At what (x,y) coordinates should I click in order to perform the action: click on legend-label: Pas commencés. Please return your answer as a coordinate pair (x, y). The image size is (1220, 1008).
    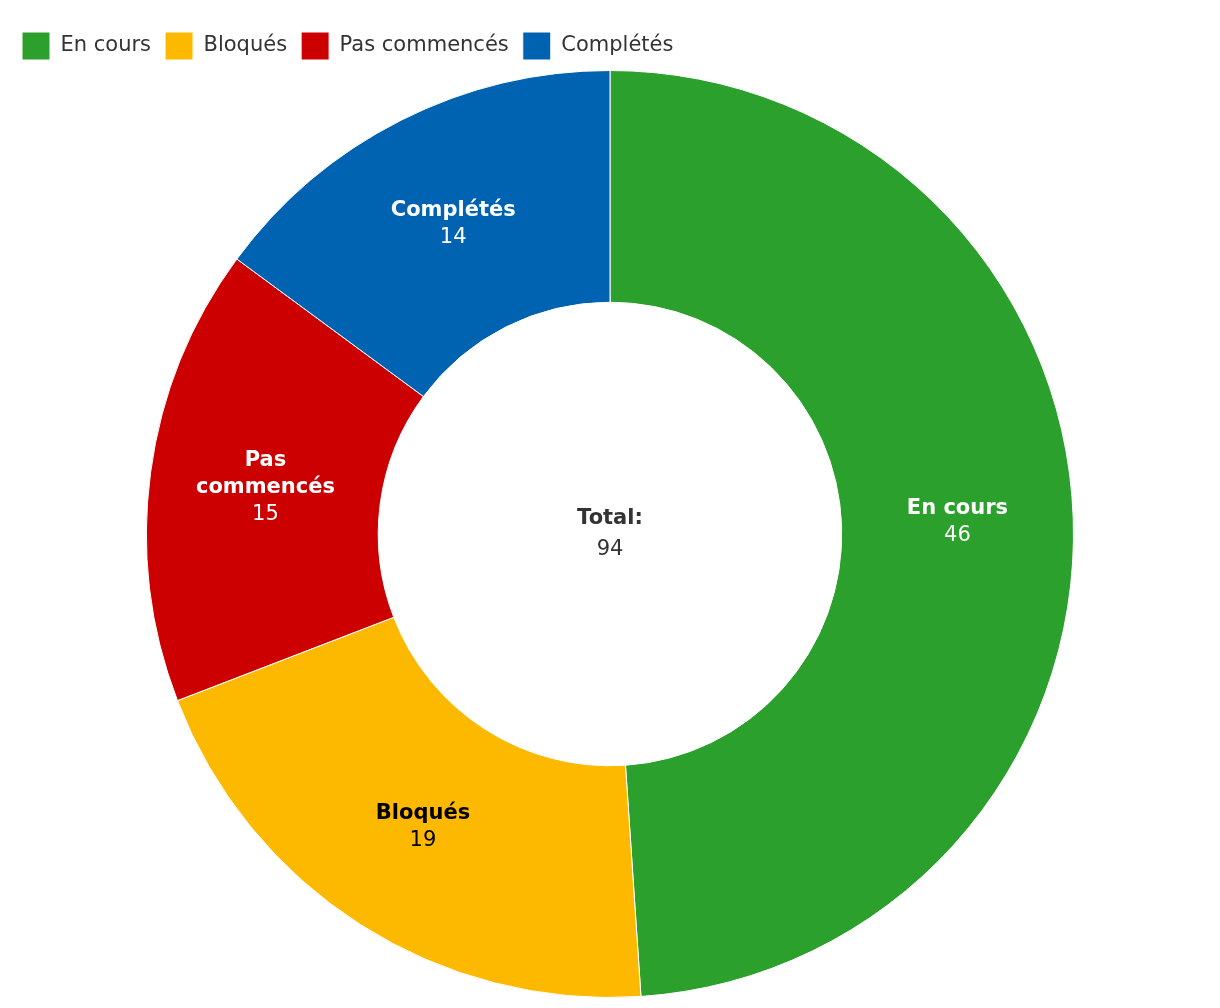
    Looking at the image, I should click on (424, 44).